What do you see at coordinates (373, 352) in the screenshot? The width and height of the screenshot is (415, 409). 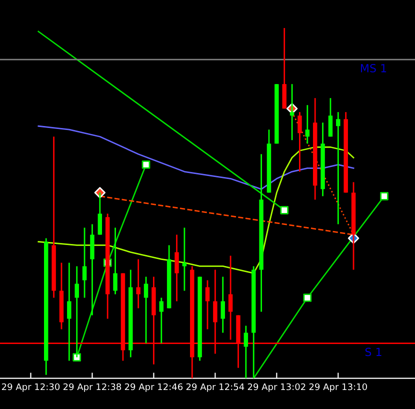 I see `ref-line-label: S 1` at bounding box center [373, 352].